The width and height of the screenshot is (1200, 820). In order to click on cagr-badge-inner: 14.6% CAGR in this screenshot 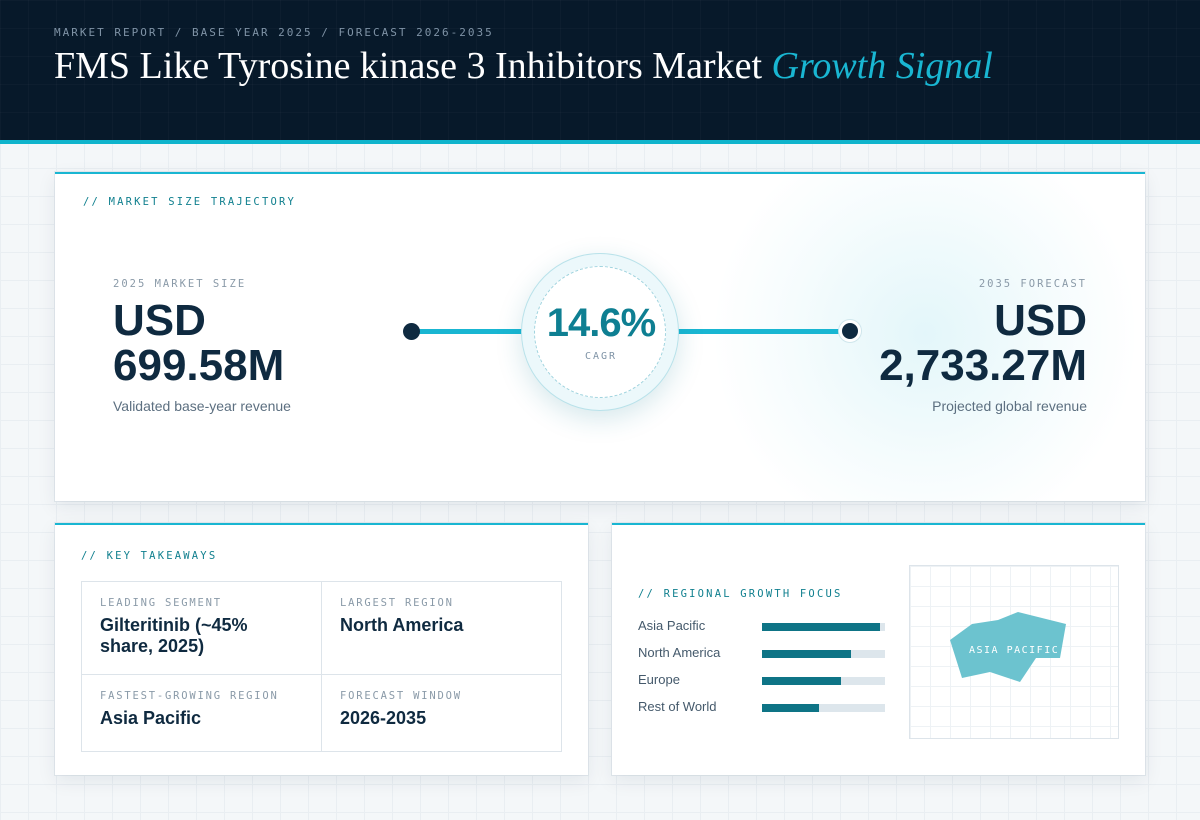, I will do `click(600, 332)`.